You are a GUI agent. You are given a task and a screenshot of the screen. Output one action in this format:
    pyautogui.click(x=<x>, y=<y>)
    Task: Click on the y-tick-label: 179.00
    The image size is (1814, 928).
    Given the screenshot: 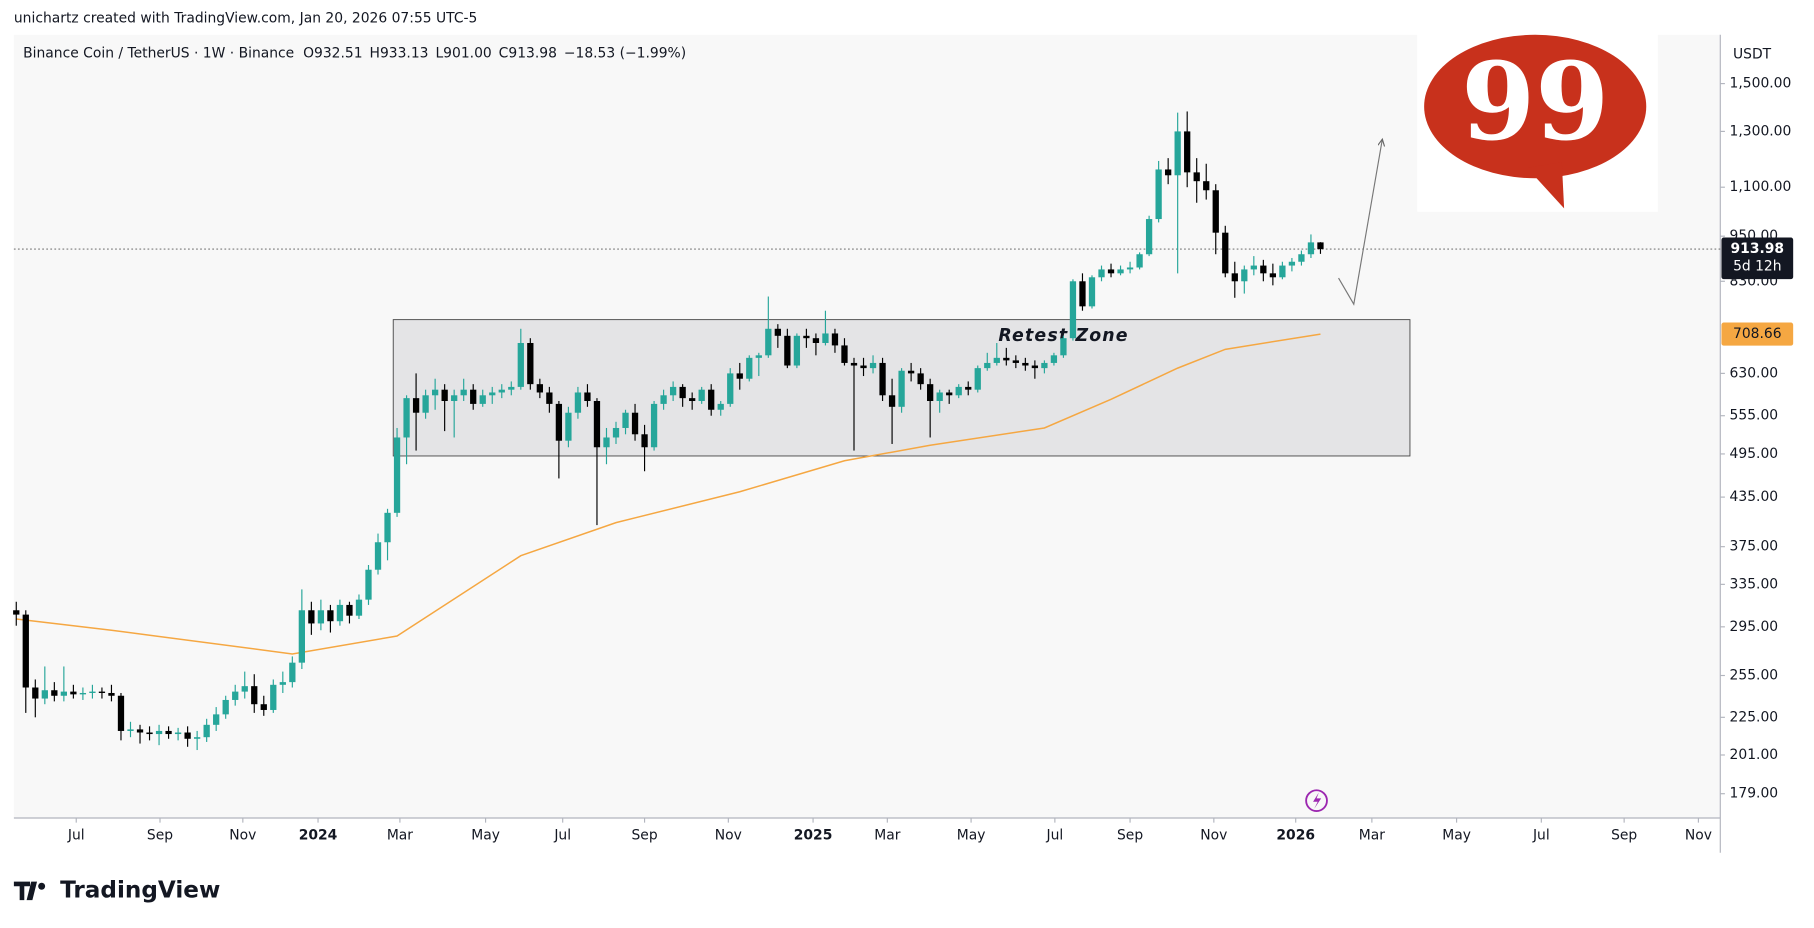 What is the action you would take?
    pyautogui.click(x=1754, y=794)
    